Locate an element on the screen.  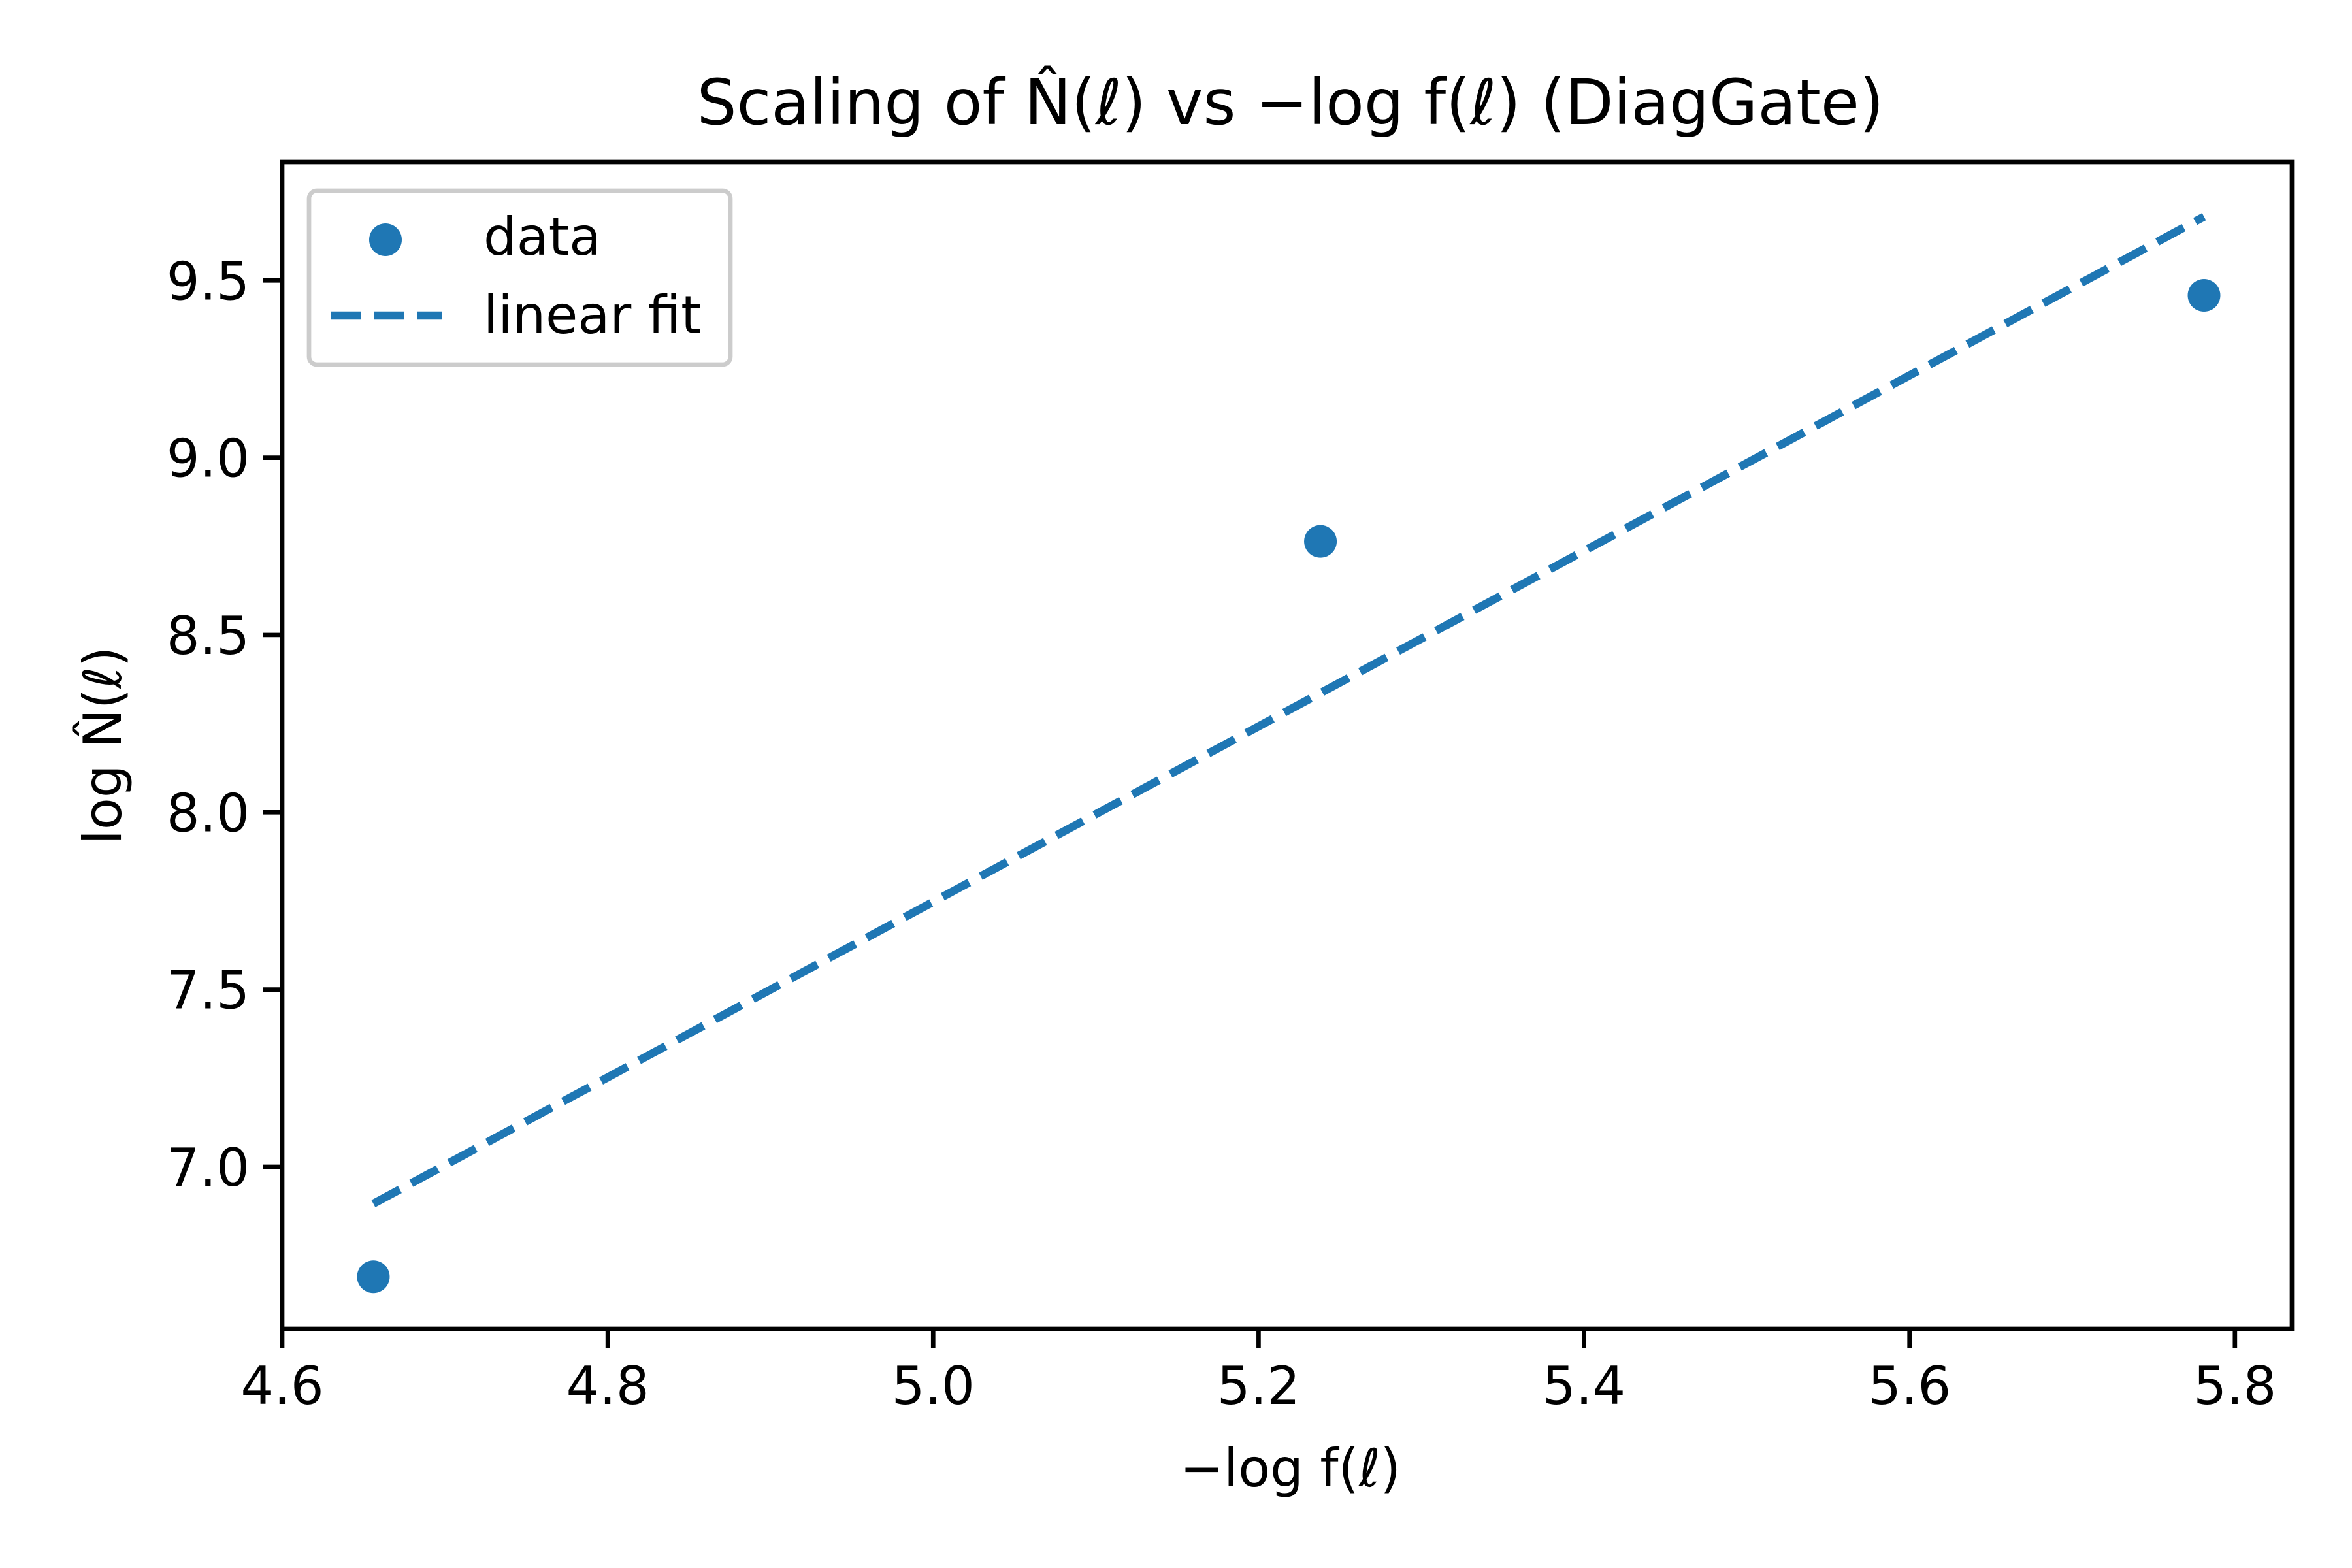
chart-title: Scaling of N̂(ℓ) vs −log f(ℓ) (DiagGate) is located at coordinates (1290, 102).